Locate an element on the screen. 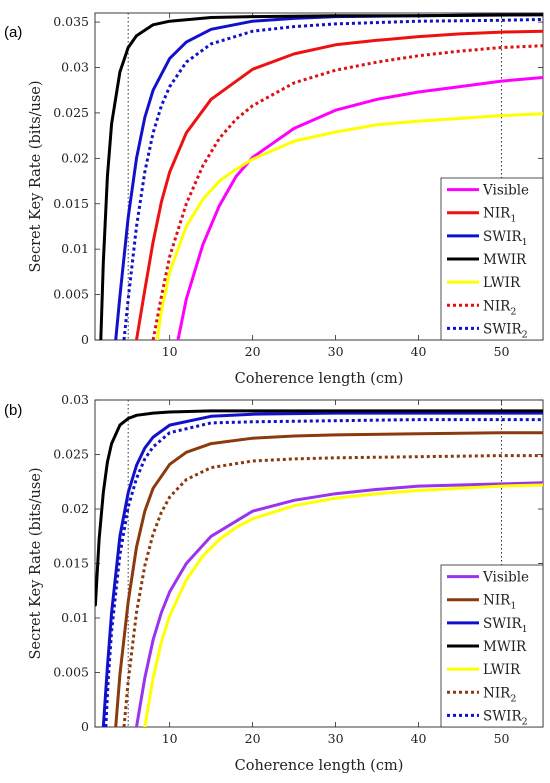 Image resolution: width=550 pixels, height=783 pixels. legend-box is located at coordinates (492, 259).